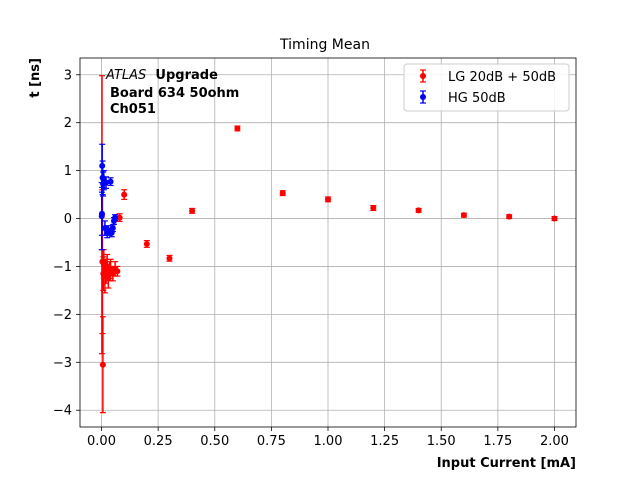 The image size is (640, 480). What do you see at coordinates (66, 243) in the screenshot?
I see `y-axis-ticks: −4 −3 −2 −1 0 1 2 3` at bounding box center [66, 243].